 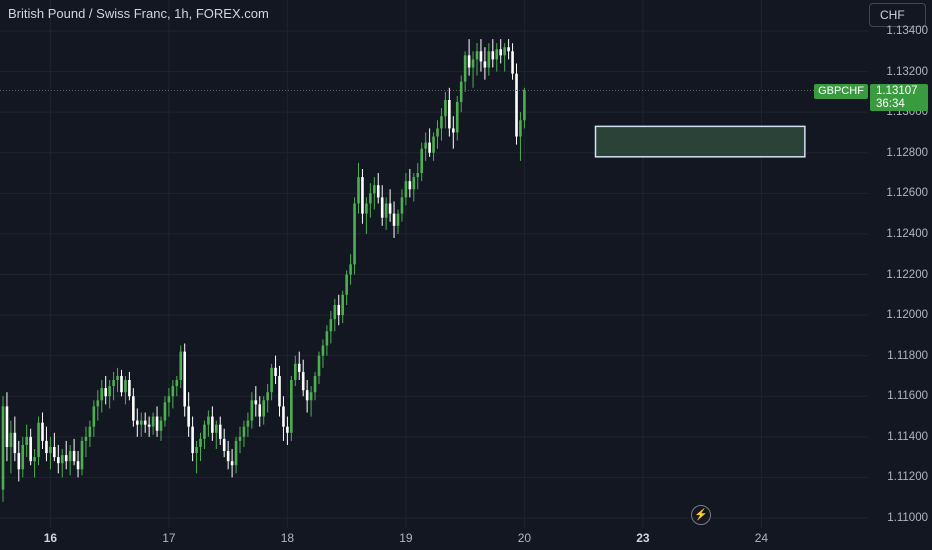 What do you see at coordinates (907, 355) in the screenshot?
I see `y-tick-label: 1.11800` at bounding box center [907, 355].